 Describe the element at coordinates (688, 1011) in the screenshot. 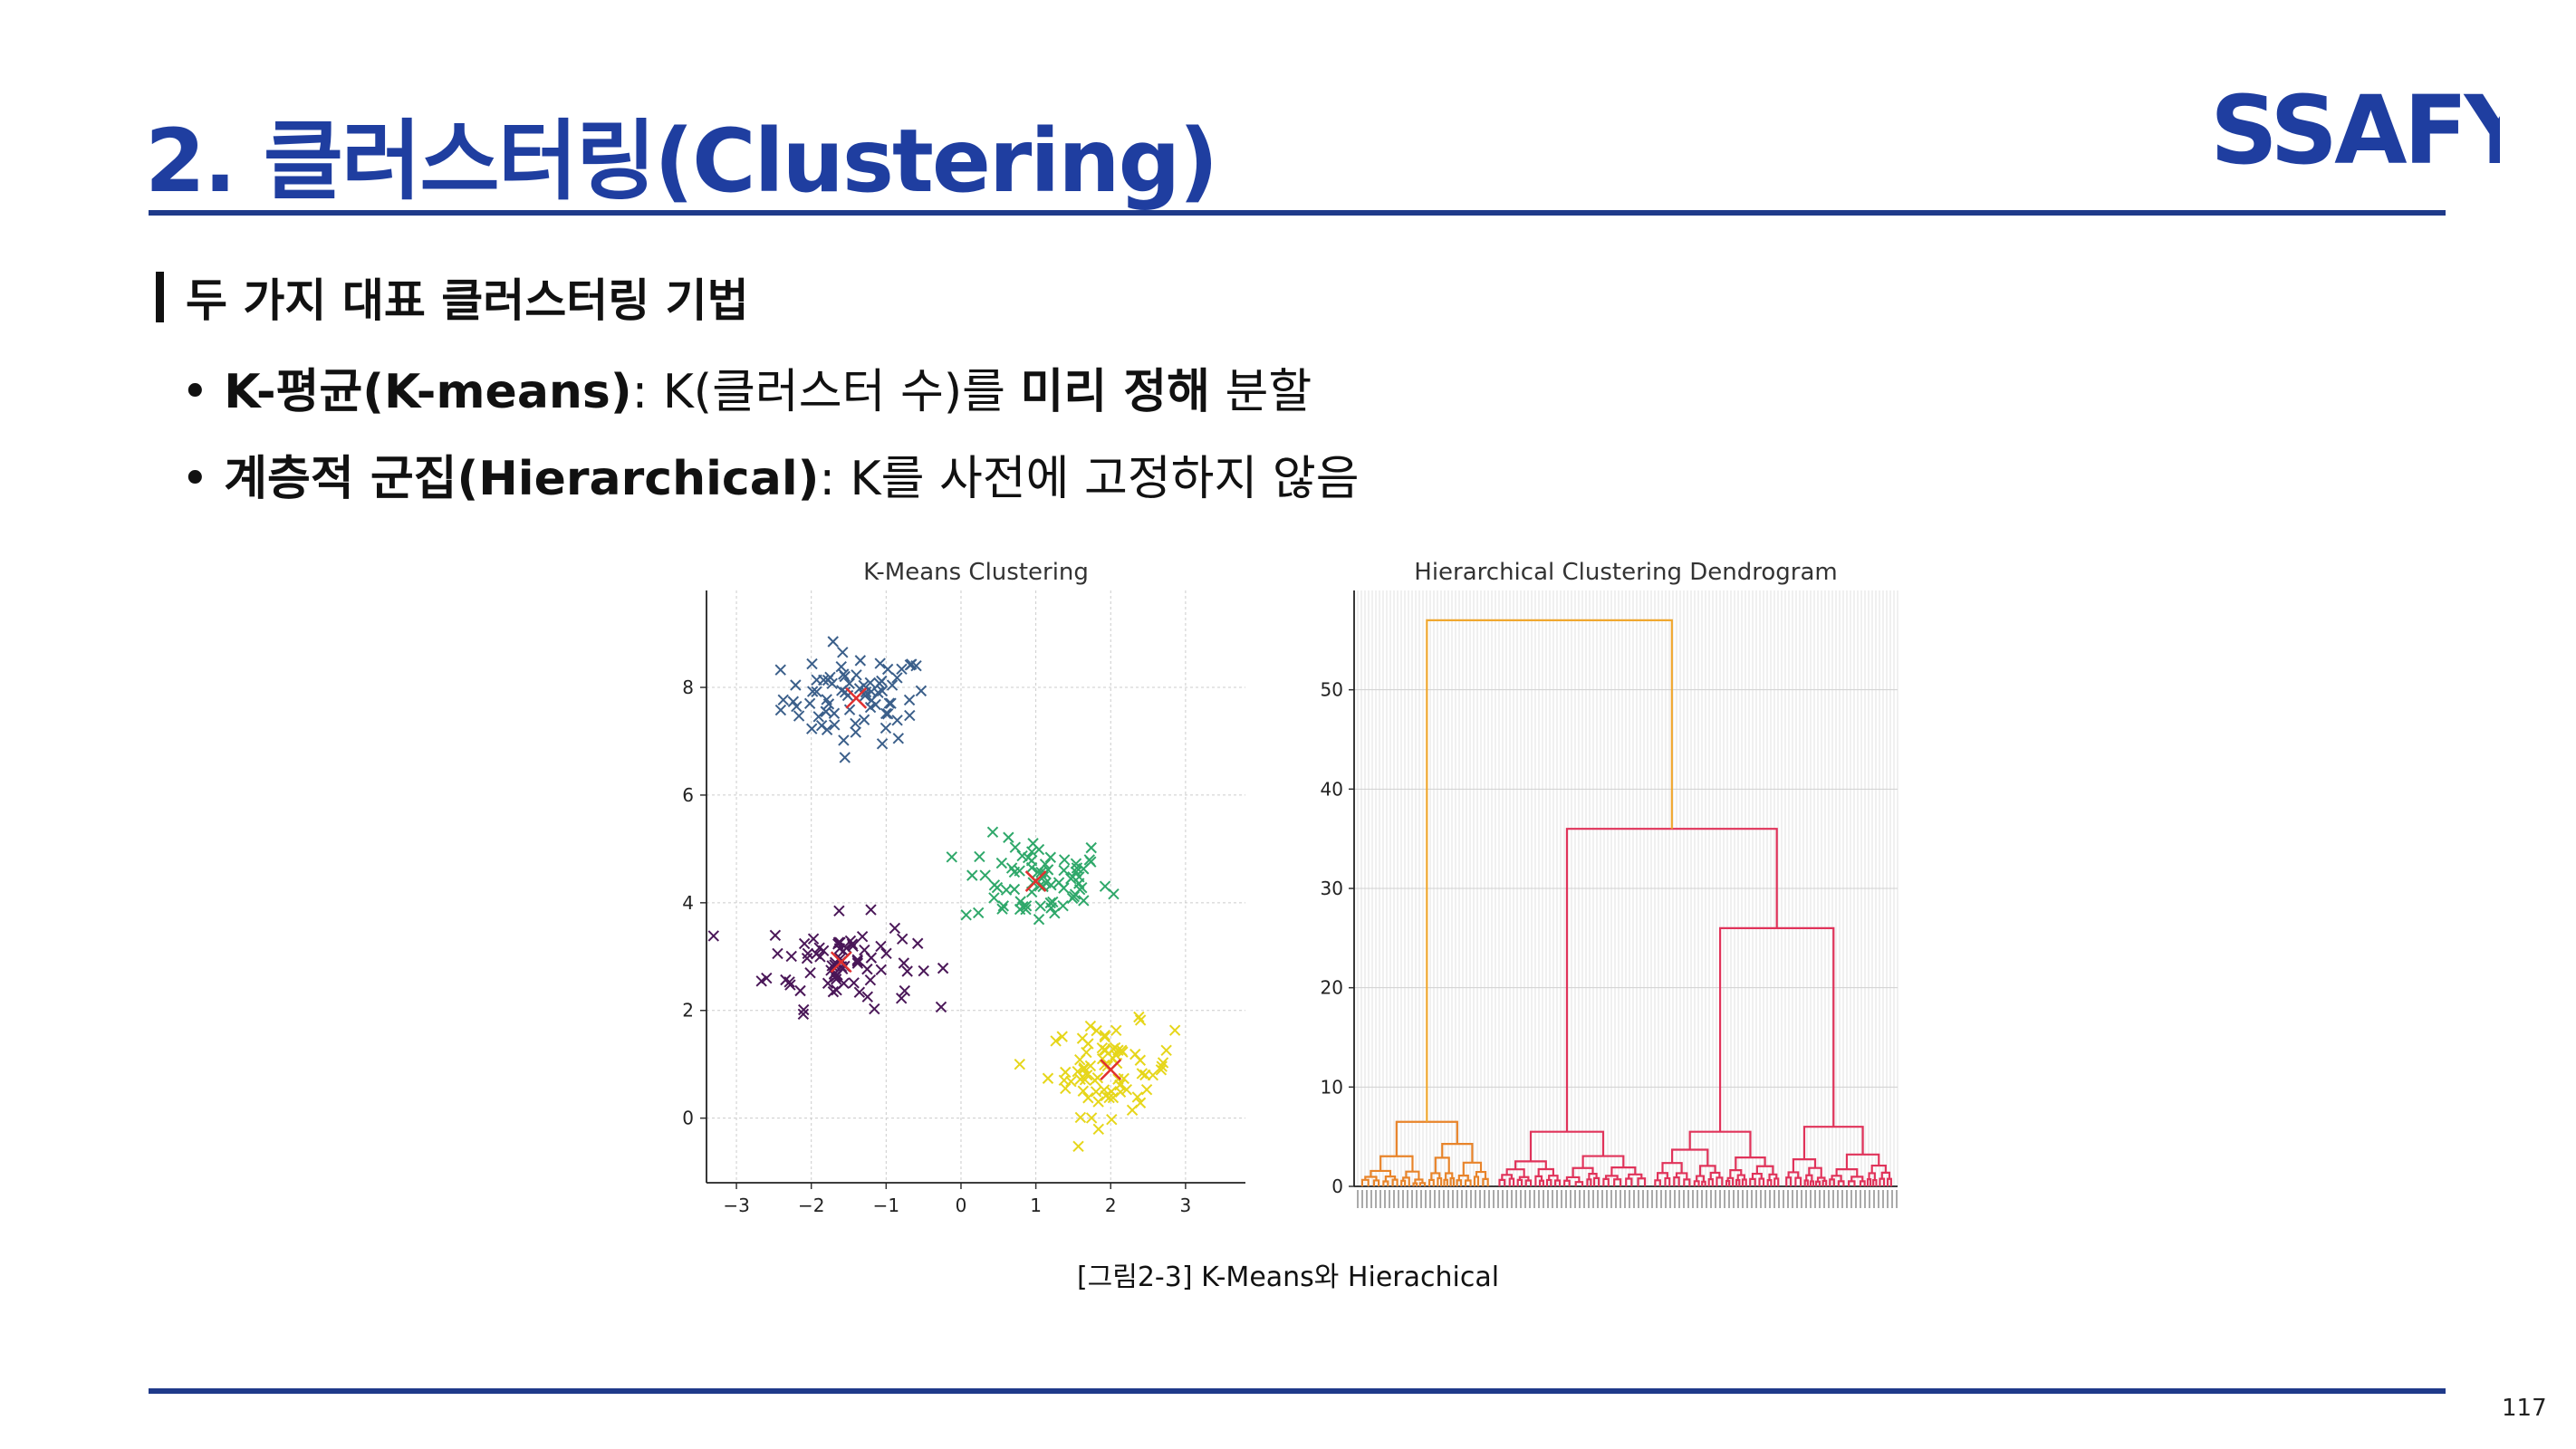

I see `kmeans-tick-label-y: 2` at that location.